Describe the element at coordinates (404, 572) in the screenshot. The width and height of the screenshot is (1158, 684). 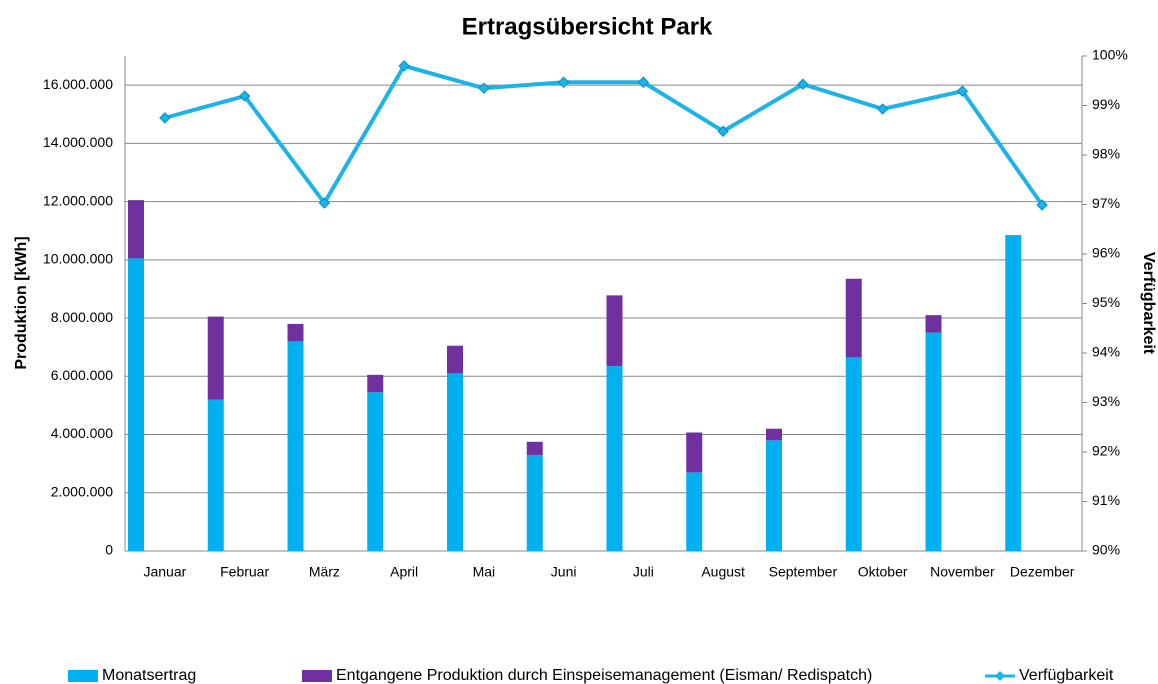
I see `x-tick-label: April` at that location.